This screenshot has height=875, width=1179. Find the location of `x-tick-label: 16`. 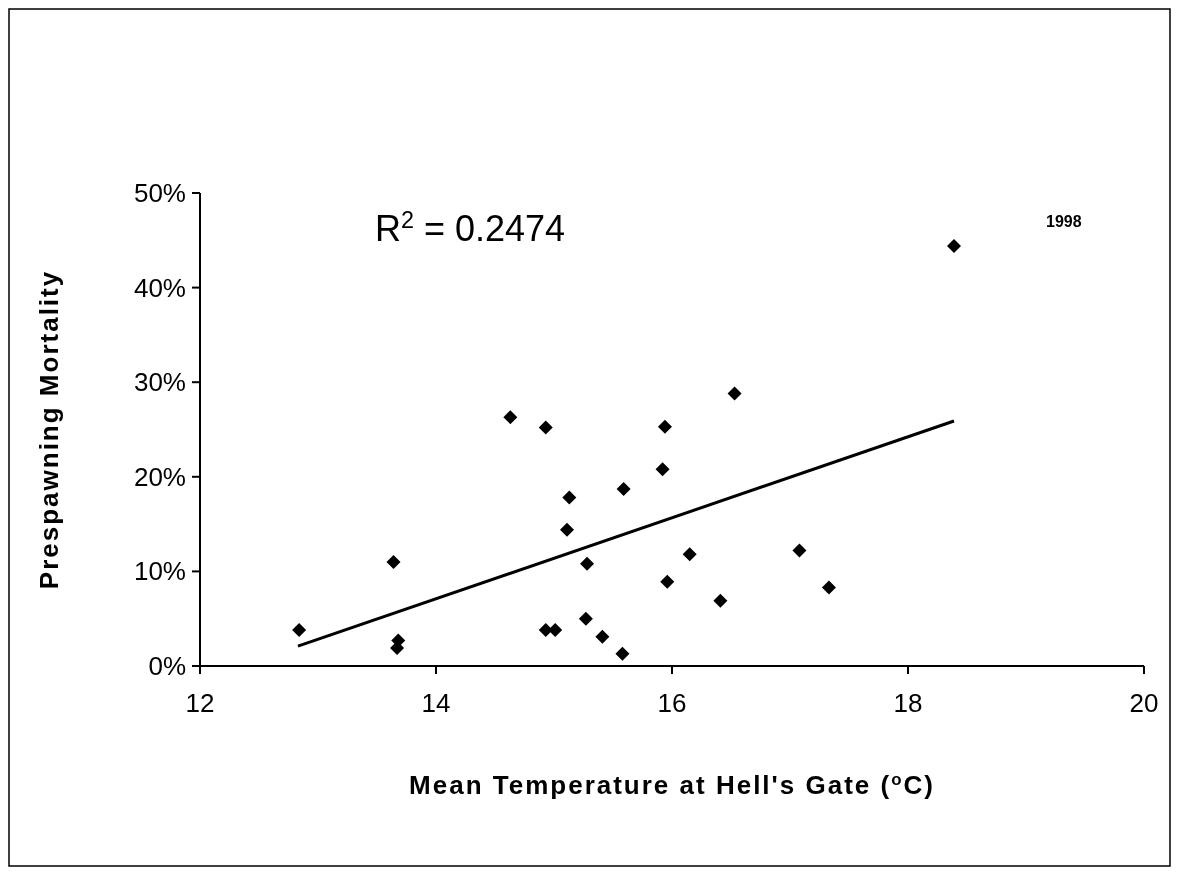

x-tick-label: 16 is located at coordinates (672, 703).